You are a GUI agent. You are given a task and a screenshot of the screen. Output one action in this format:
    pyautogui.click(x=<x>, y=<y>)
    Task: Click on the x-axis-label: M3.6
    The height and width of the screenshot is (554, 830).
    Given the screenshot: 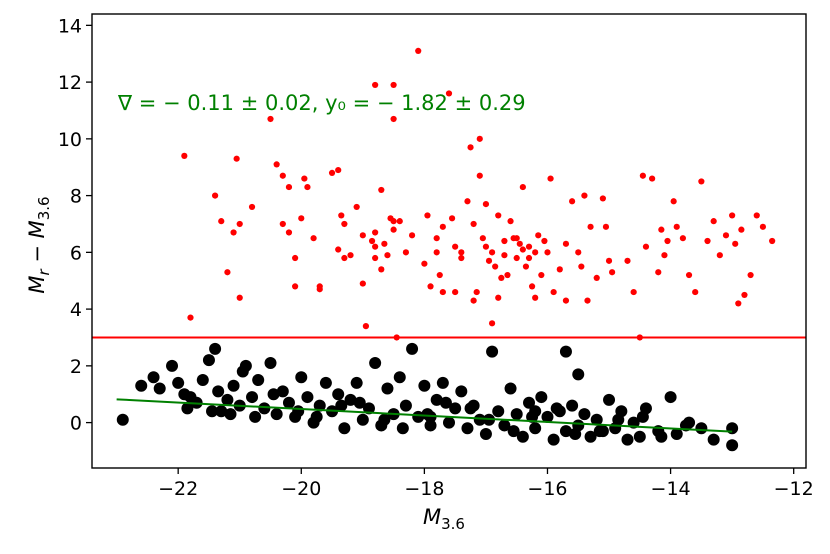 What is the action you would take?
    pyautogui.click(x=444, y=519)
    